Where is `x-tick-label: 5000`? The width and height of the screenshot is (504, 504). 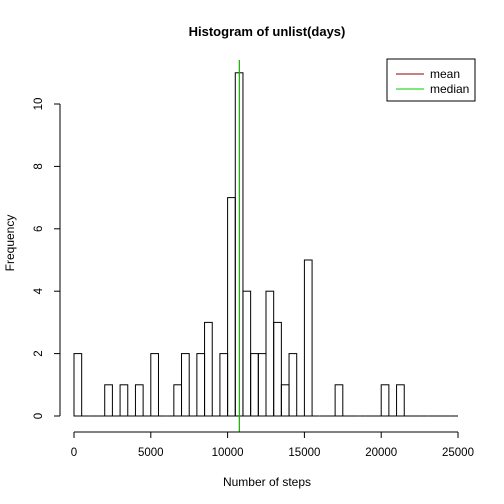
x-tick-label: 5000 is located at coordinates (151, 453).